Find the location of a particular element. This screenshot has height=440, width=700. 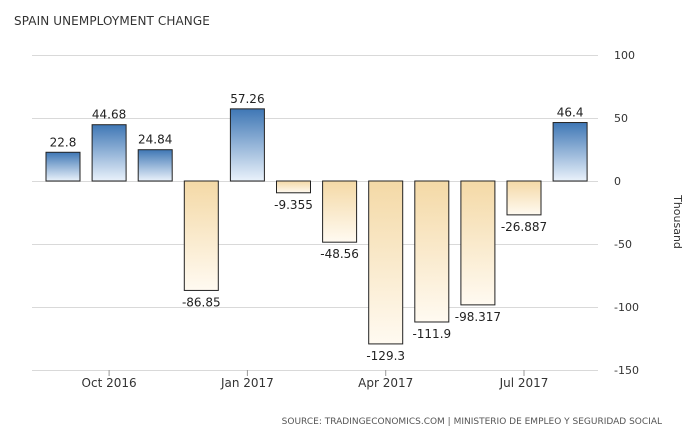

y-tick-label: 50 is located at coordinates (621, 118).